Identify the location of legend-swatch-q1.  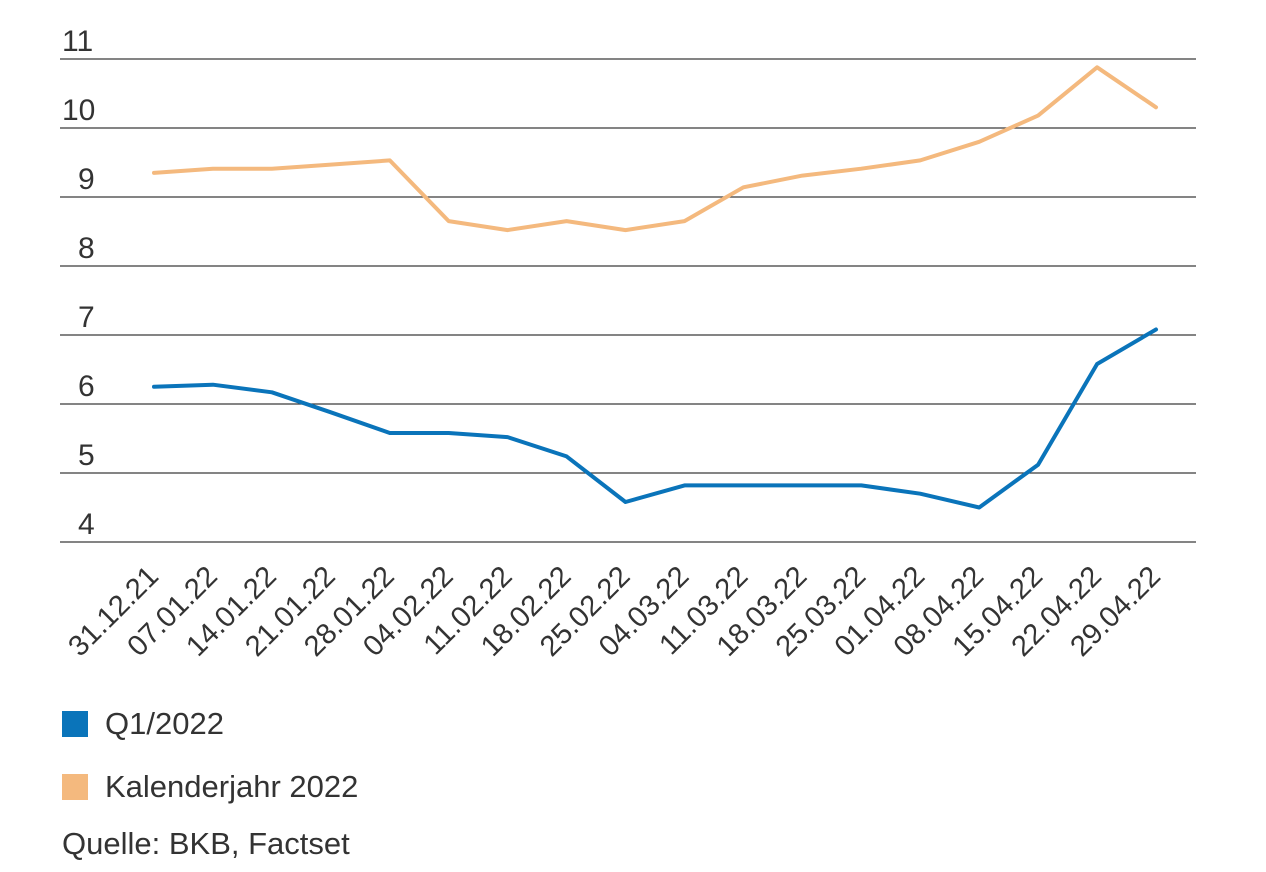
(75, 724).